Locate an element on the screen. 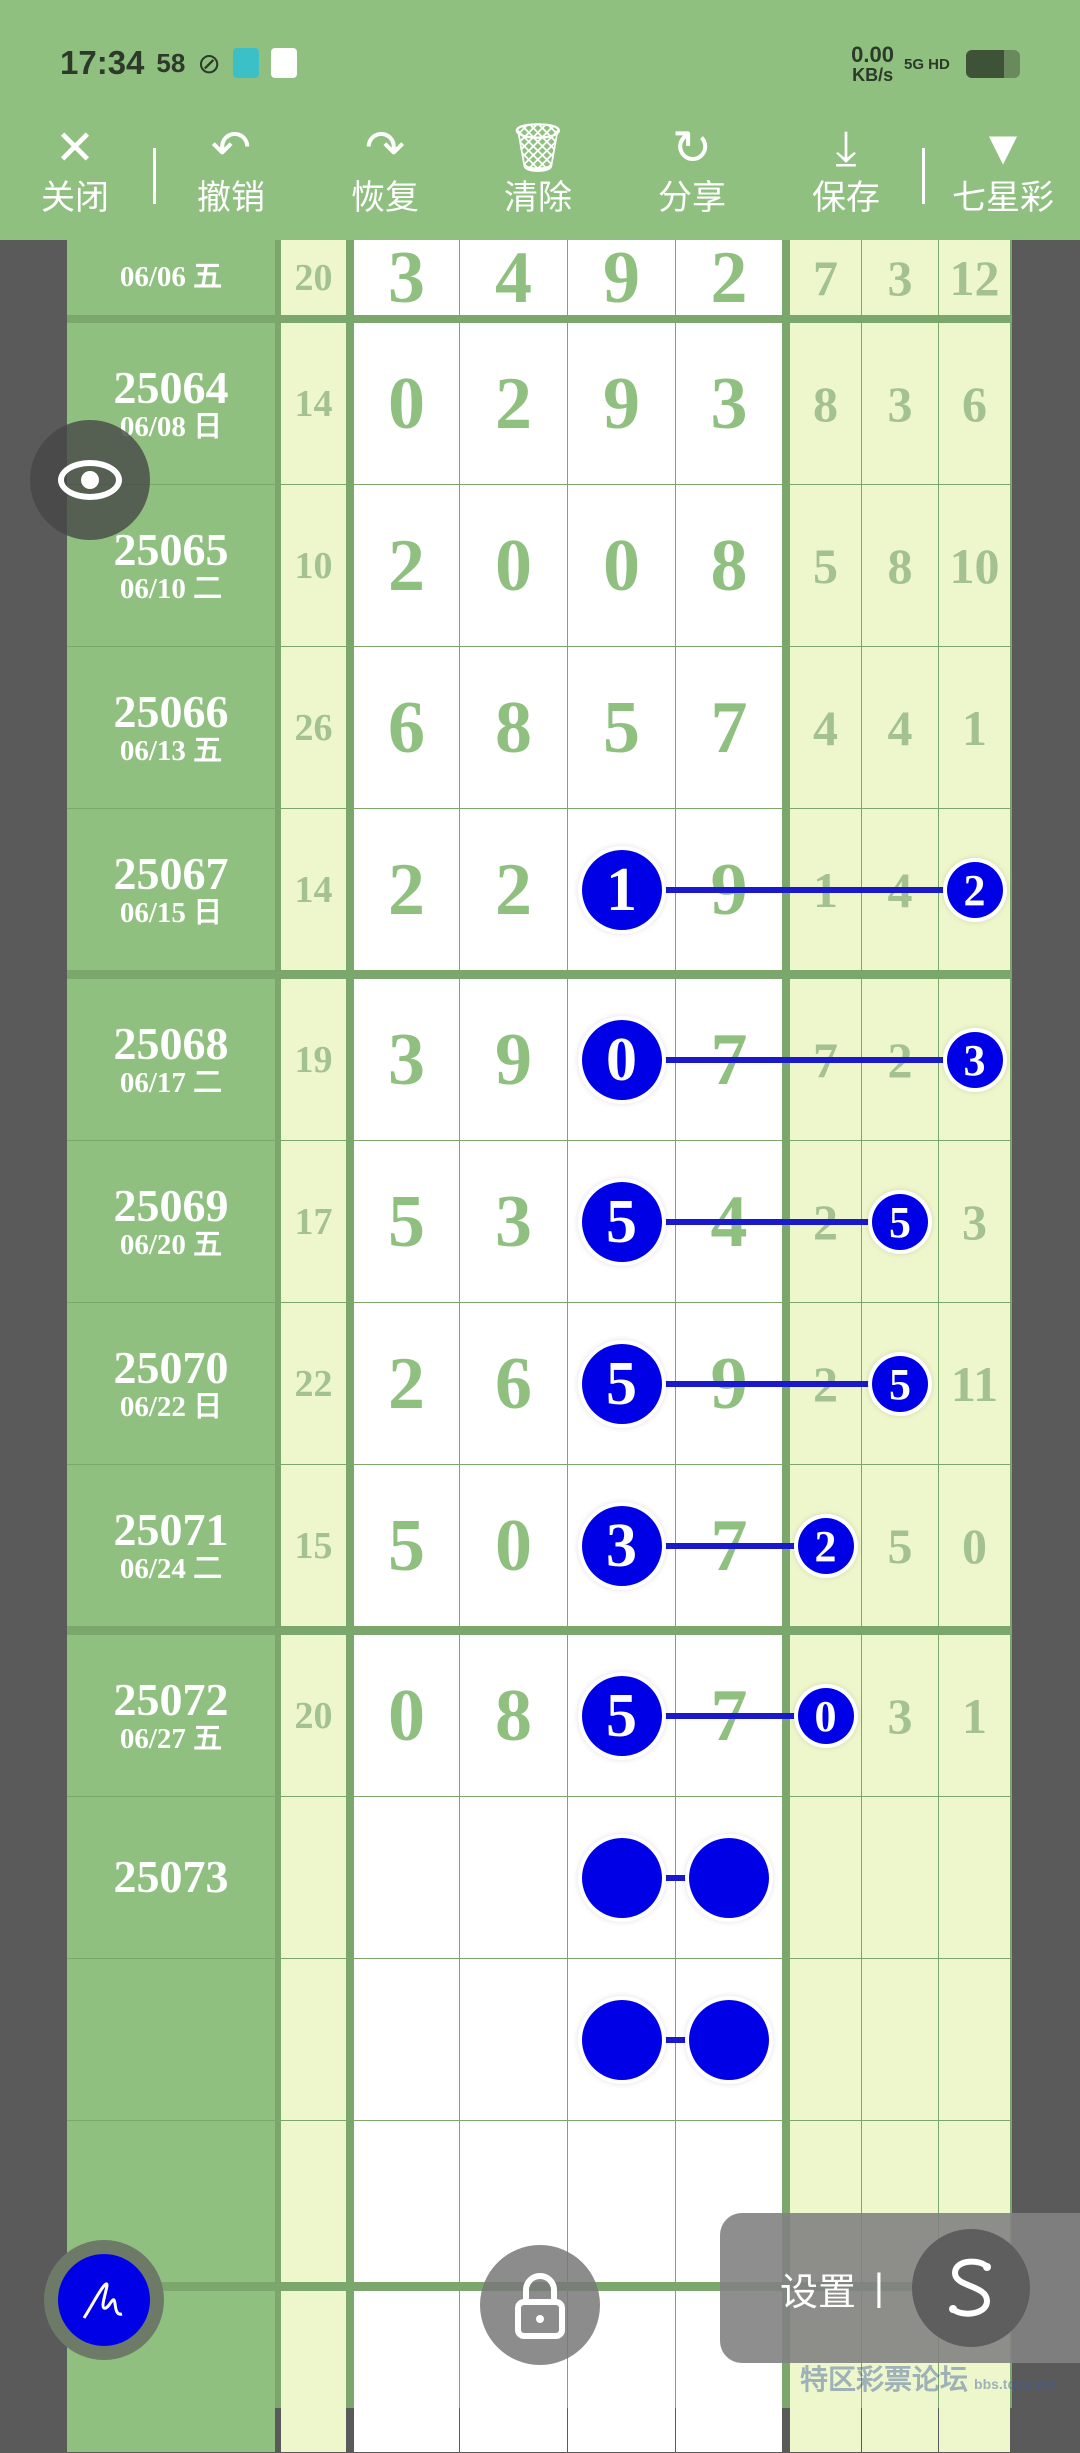 This screenshot has height=2453, width=1080. lock-button is located at coordinates (540, 2305).